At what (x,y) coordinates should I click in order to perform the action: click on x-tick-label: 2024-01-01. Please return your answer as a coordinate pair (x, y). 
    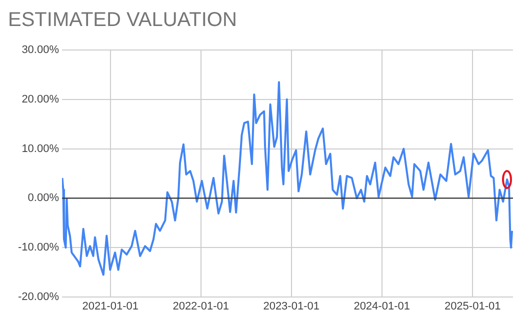
    Looking at the image, I should click on (382, 306).